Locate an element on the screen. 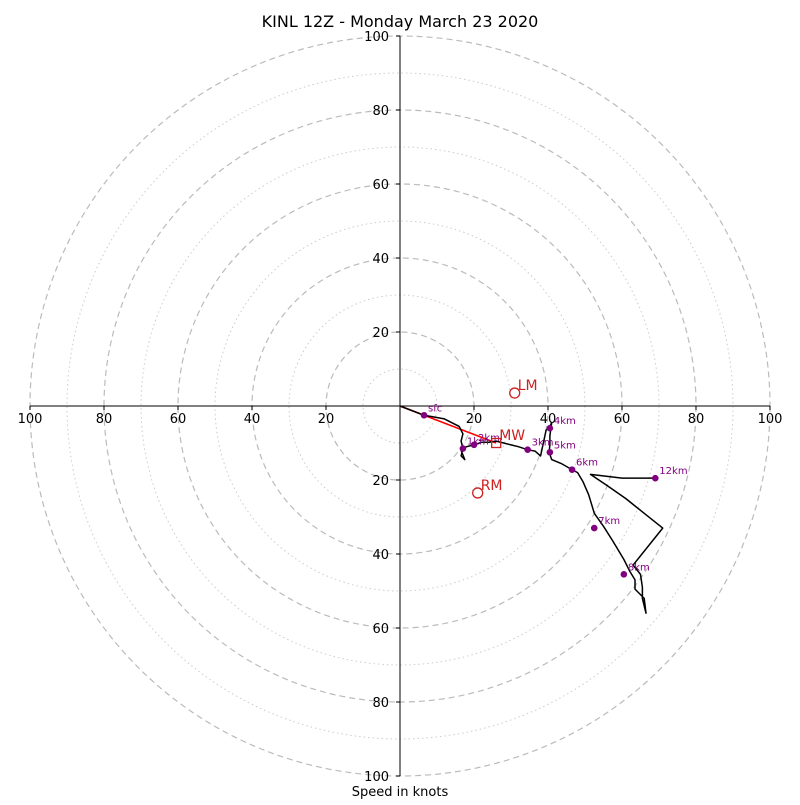 The image size is (800, 805). height-label-12km: 12km is located at coordinates (673, 471).